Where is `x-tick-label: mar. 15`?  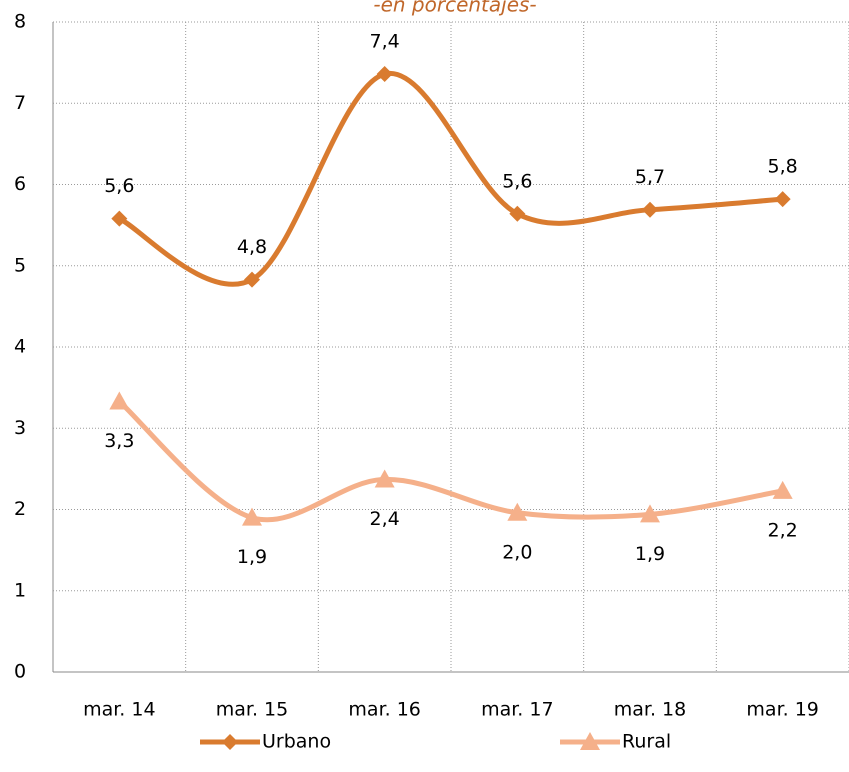 x-tick-label: mar. 15 is located at coordinates (252, 710).